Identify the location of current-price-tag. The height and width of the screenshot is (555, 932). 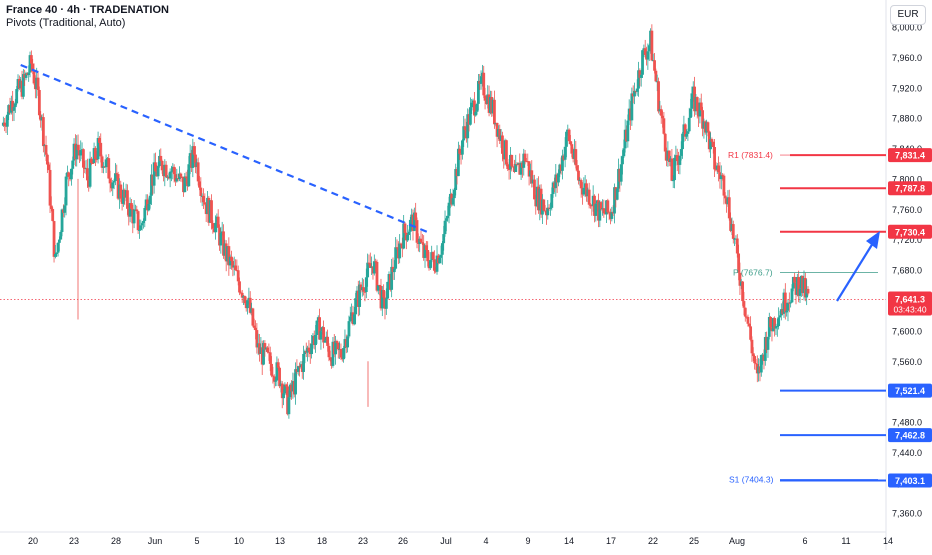
(910, 303).